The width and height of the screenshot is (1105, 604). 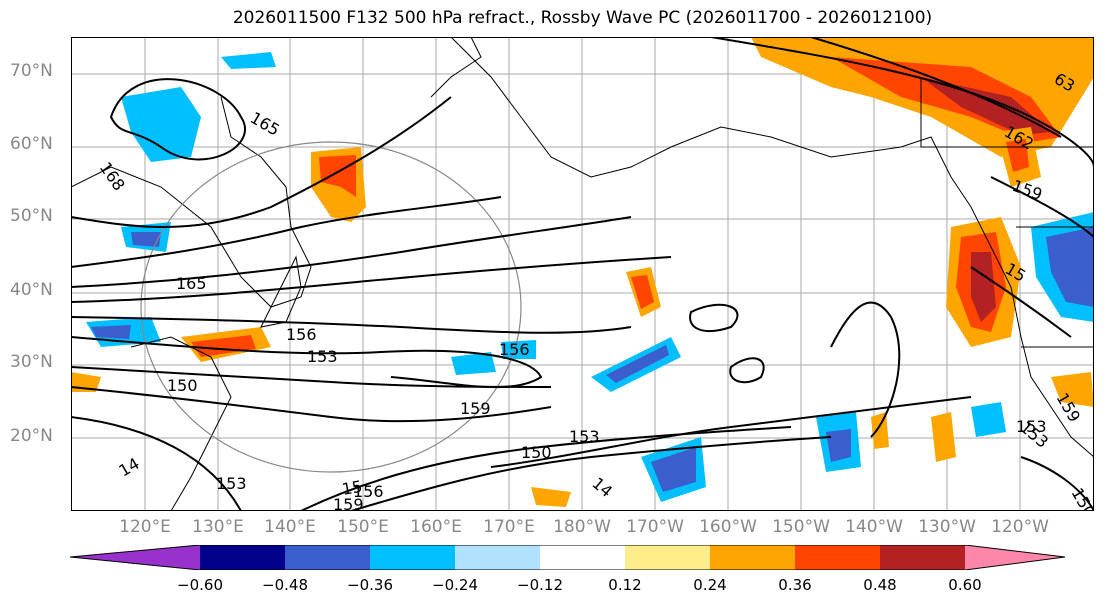 I want to click on colorbar-extend-right, so click(x=1015, y=557).